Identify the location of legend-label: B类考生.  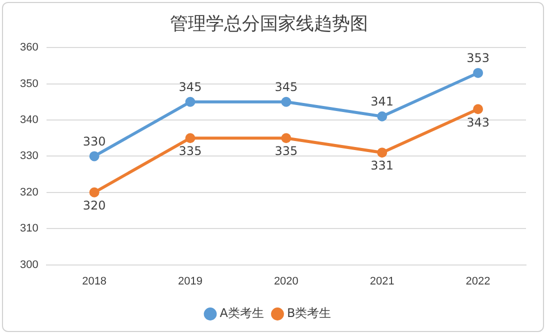
(309, 313).